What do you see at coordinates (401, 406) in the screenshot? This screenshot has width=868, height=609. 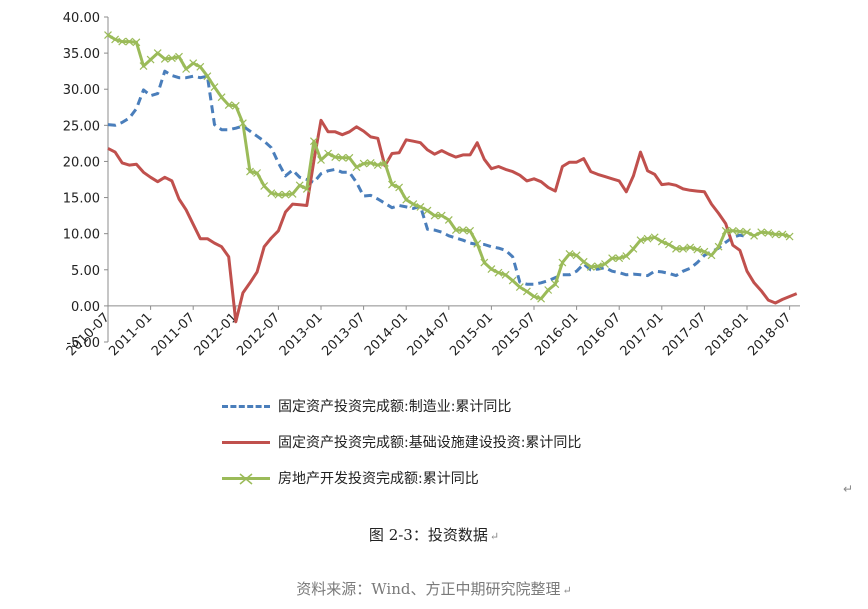 I see `legend-item-manufacturing: 固定资产投资完成额:制造业:累计同比` at bounding box center [401, 406].